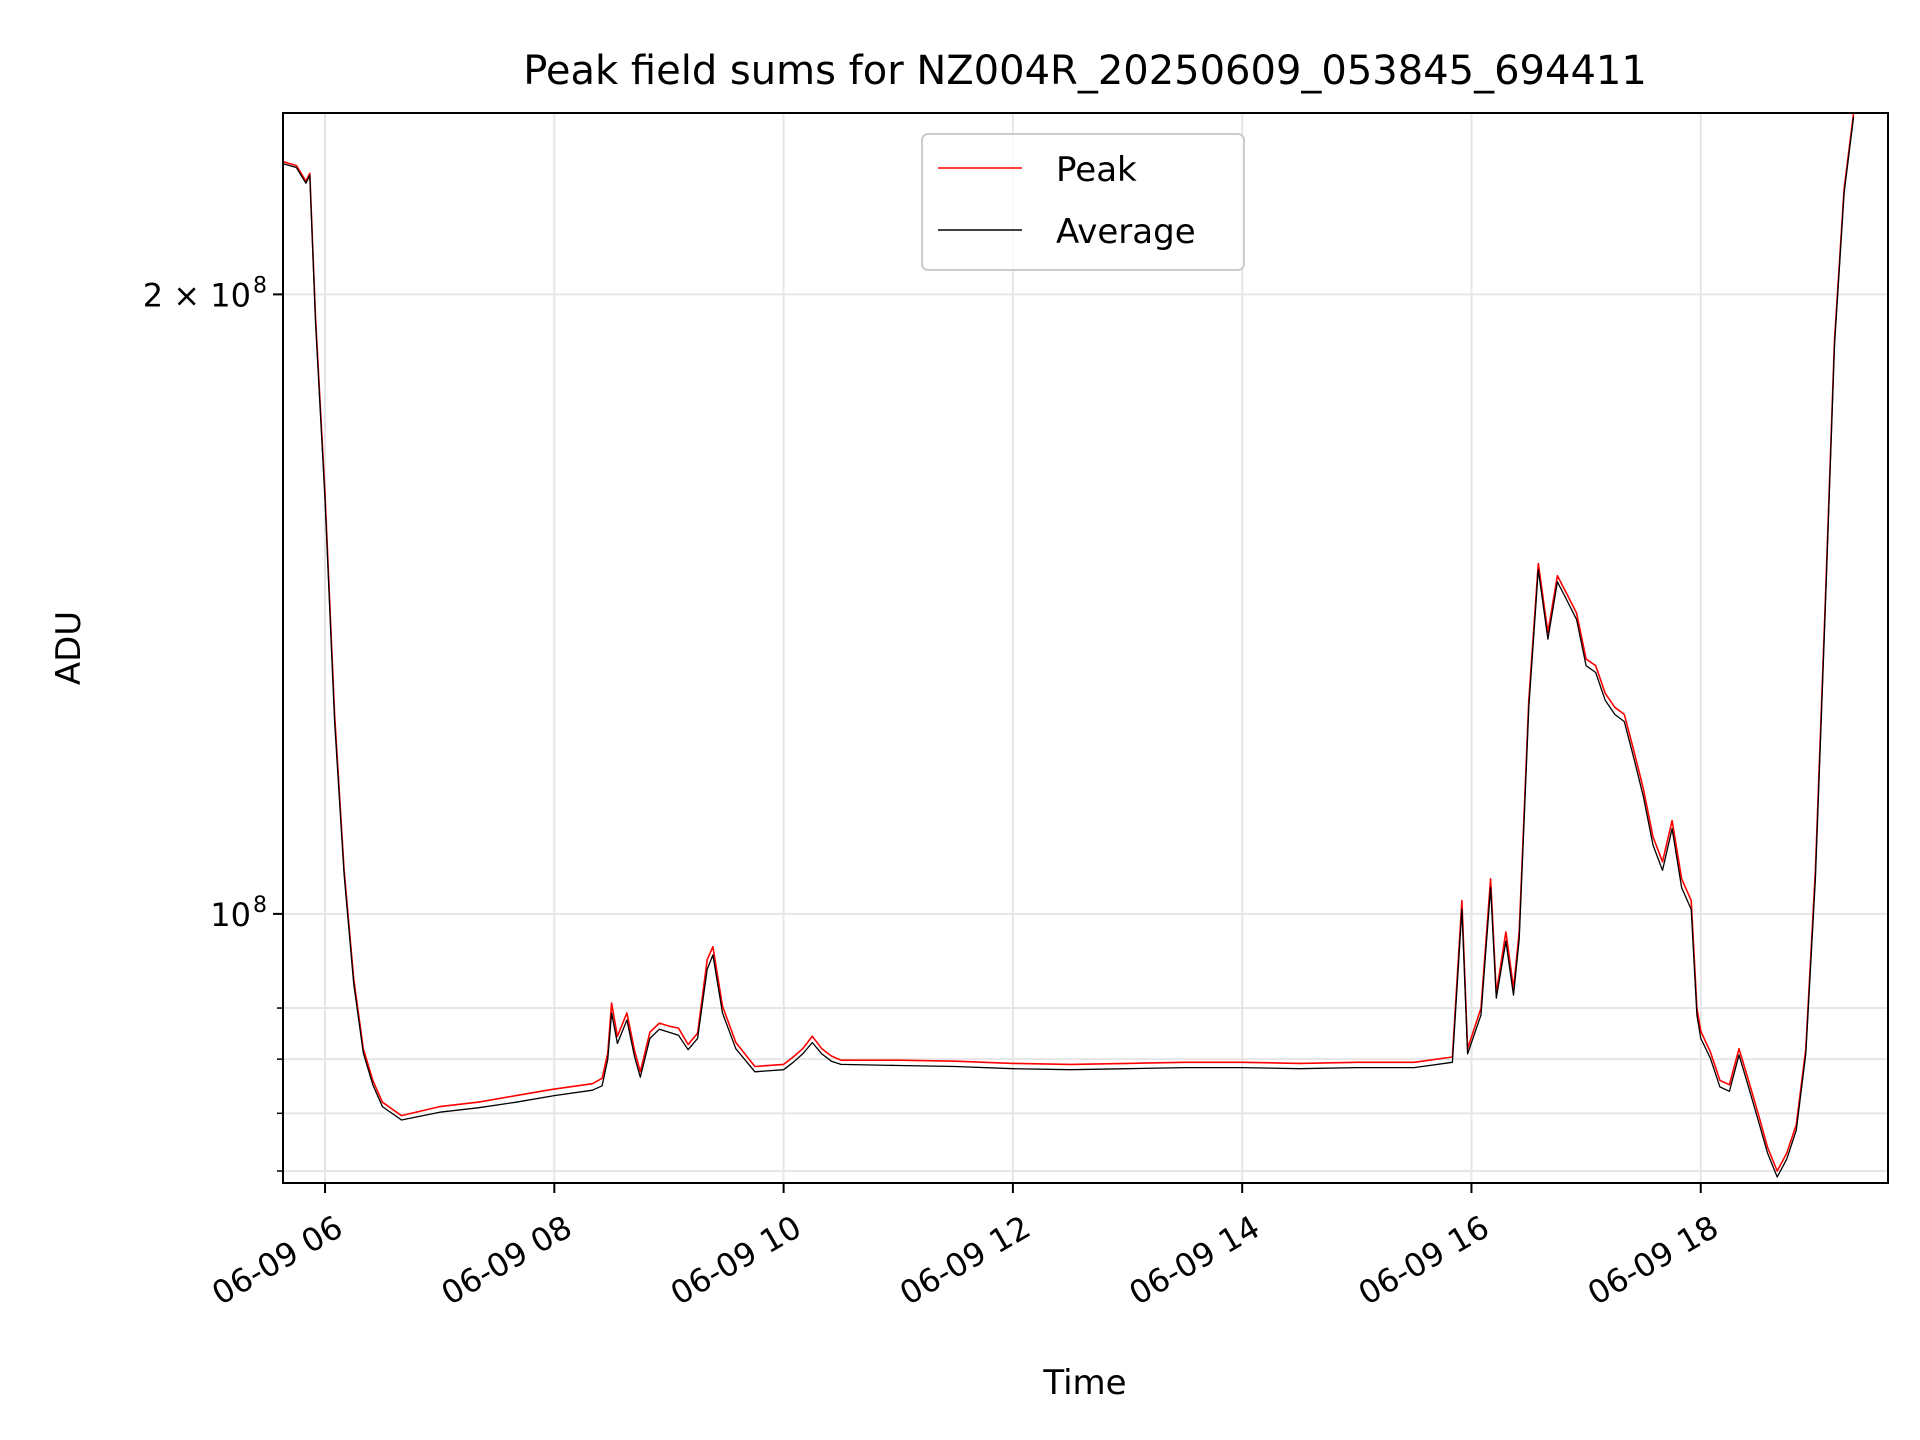  Describe the element at coordinates (1096, 170) in the screenshot. I see `legend-label-peak: Peak` at that location.